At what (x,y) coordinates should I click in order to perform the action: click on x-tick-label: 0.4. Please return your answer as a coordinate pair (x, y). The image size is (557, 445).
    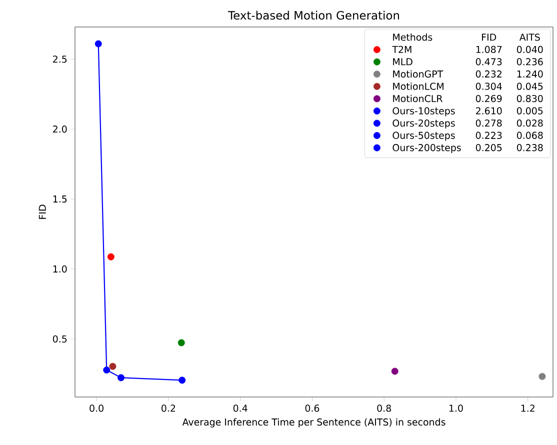
    Looking at the image, I should click on (240, 408).